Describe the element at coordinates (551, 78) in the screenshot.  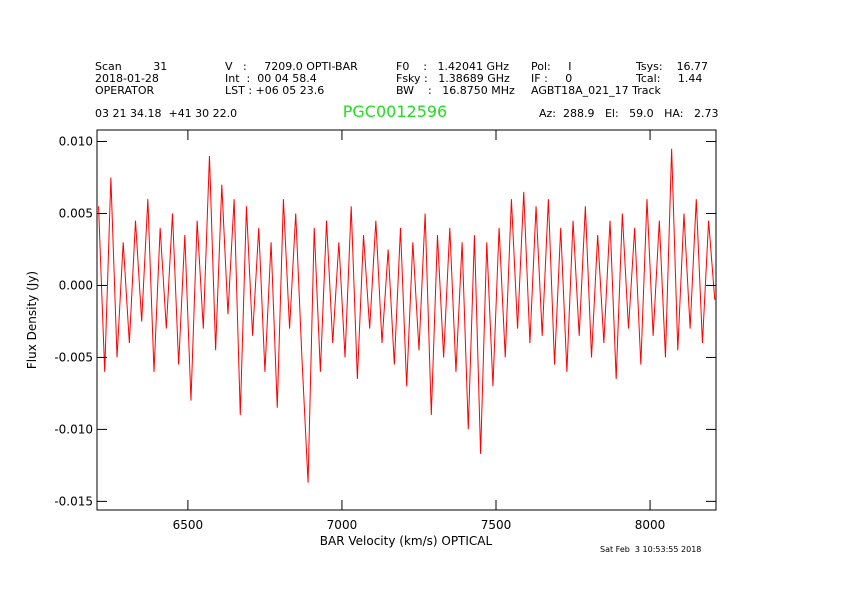
I see `header-text: IF : 0` at that location.